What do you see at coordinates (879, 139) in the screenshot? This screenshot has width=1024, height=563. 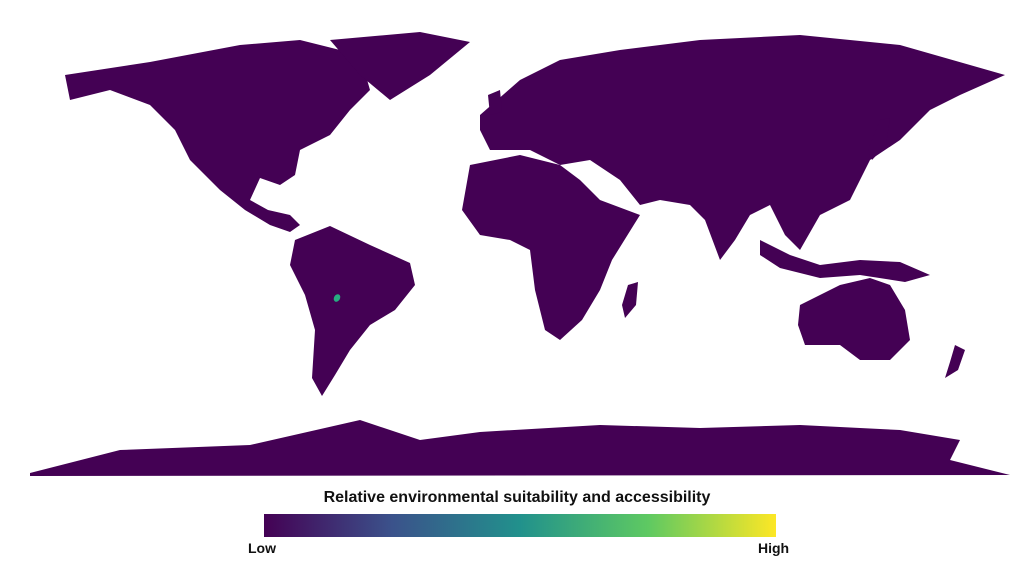 I see `japan` at bounding box center [879, 139].